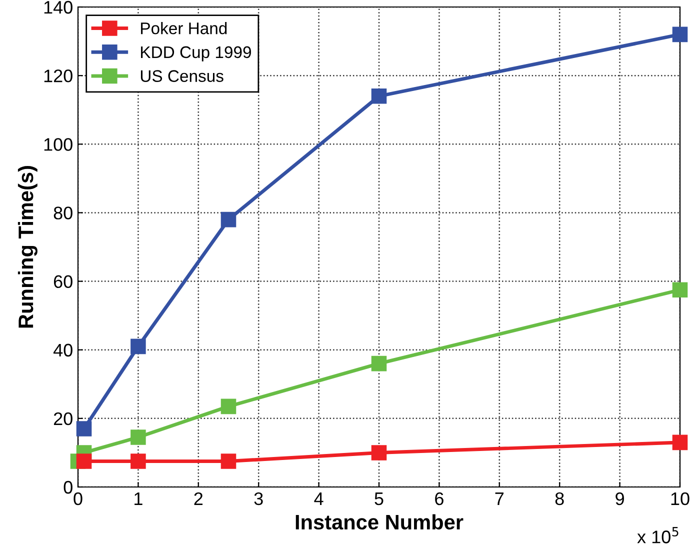 Image resolution: width=691 pixels, height=547 pixels. Describe the element at coordinates (58, 7) in the screenshot. I see `y-tick-label: 140` at that location.